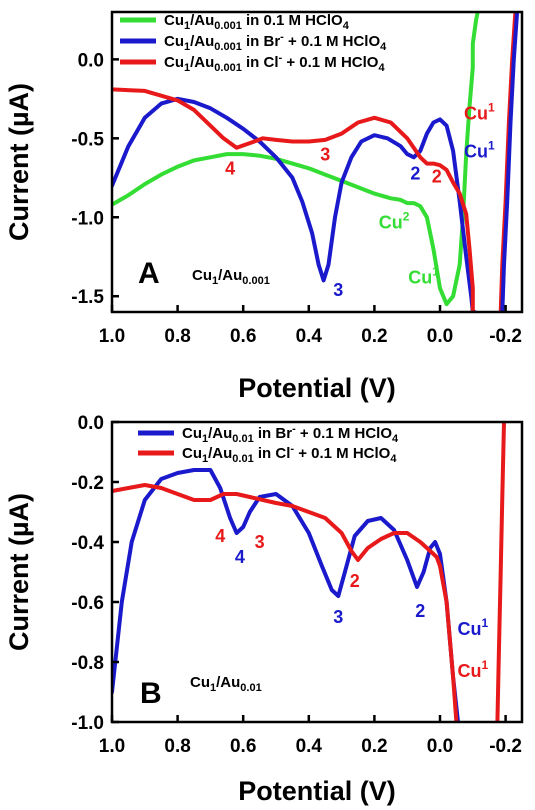 This screenshot has height=810, width=535. I want to click on y-tick-label: -1.5, so click(87, 297).